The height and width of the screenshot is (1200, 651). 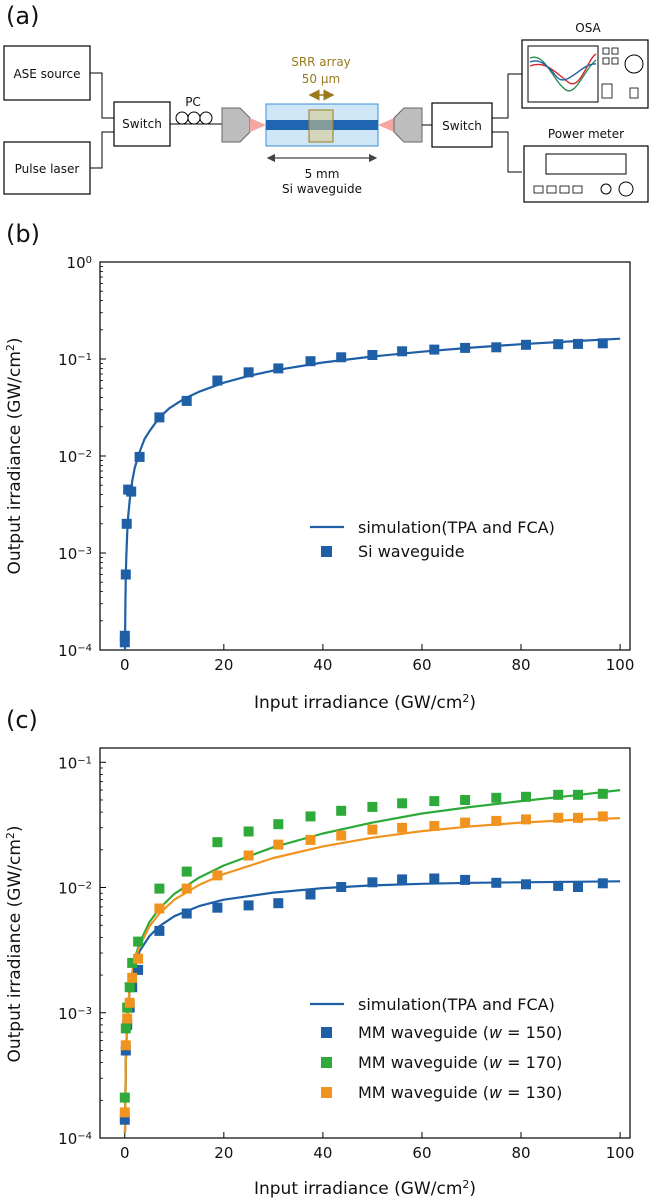 I want to click on y-tick-label: 10⁻³, so click(x=75, y=554).